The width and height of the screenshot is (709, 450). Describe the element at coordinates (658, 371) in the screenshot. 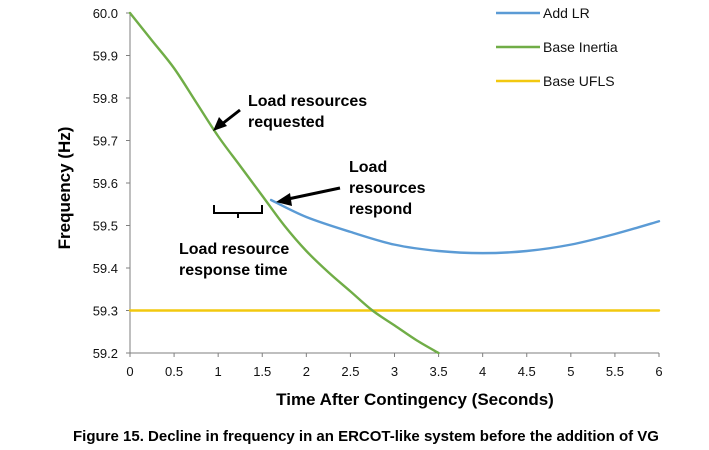

I see `x-tick-label: 6` at that location.